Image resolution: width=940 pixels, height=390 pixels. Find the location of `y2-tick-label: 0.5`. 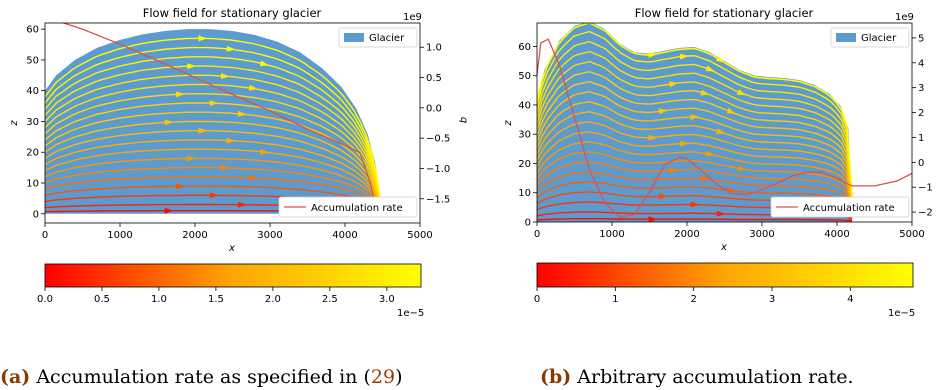

y2-tick-label: 0.5 is located at coordinates (434, 78).